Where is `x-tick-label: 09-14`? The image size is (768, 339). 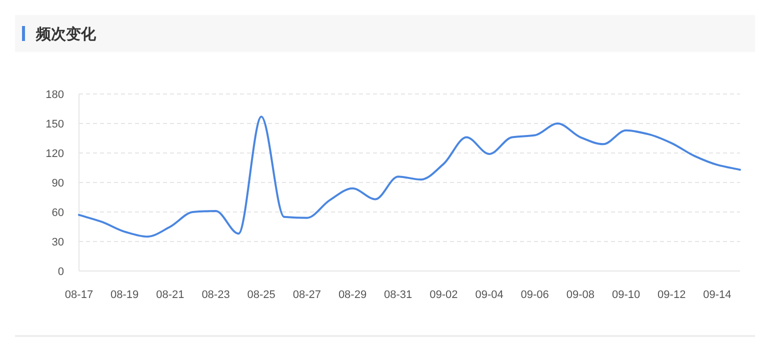
x-tick-label: 09-14 is located at coordinates (717, 295).